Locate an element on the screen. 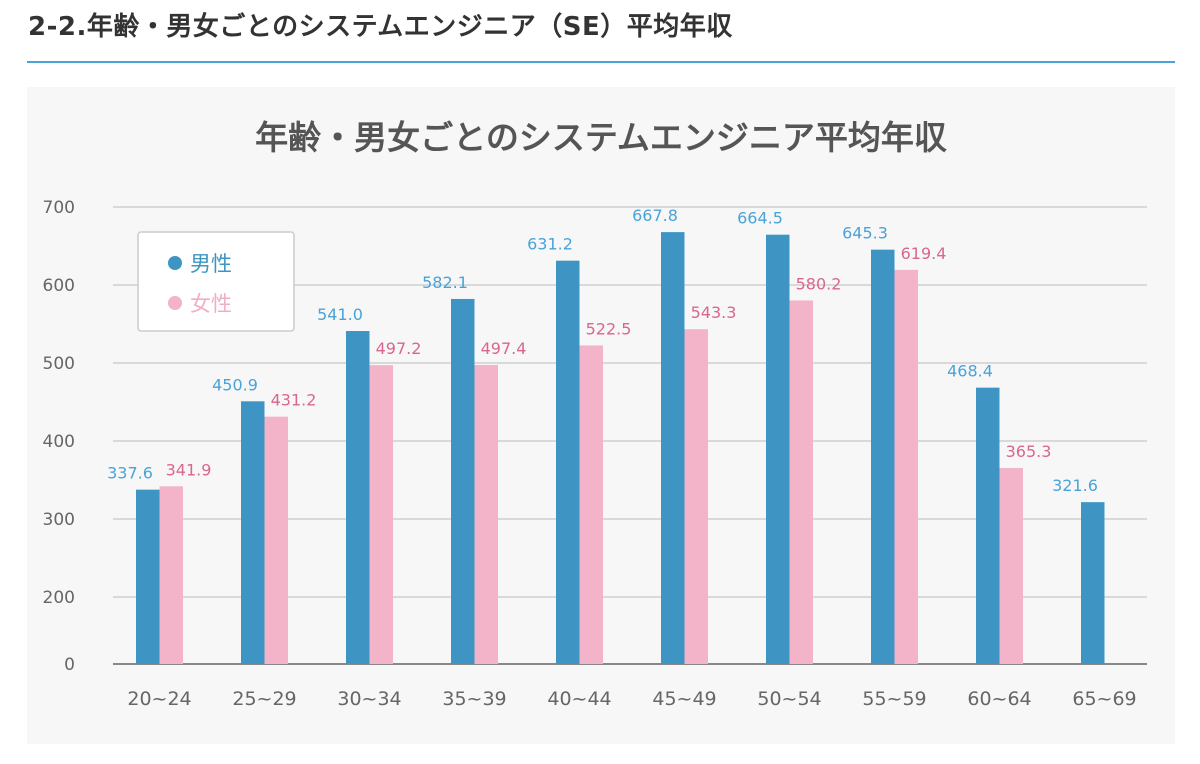 The image size is (1200, 764). data-label-male: 541.0 is located at coordinates (340, 314).